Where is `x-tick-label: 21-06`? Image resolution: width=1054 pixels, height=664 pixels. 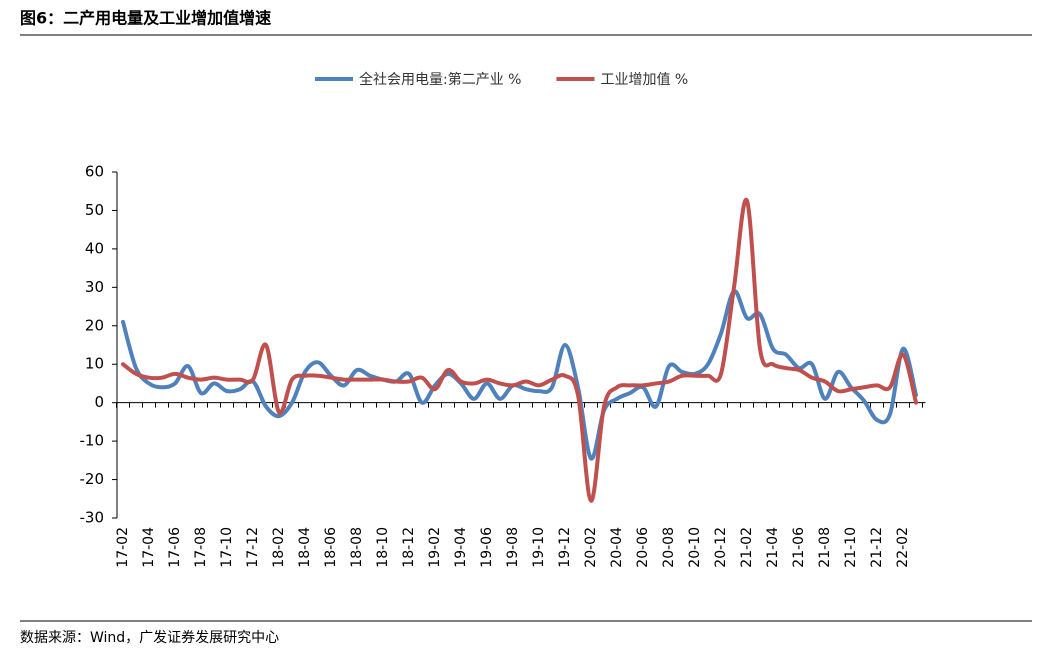
x-tick-label: 21-06 is located at coordinates (799, 547).